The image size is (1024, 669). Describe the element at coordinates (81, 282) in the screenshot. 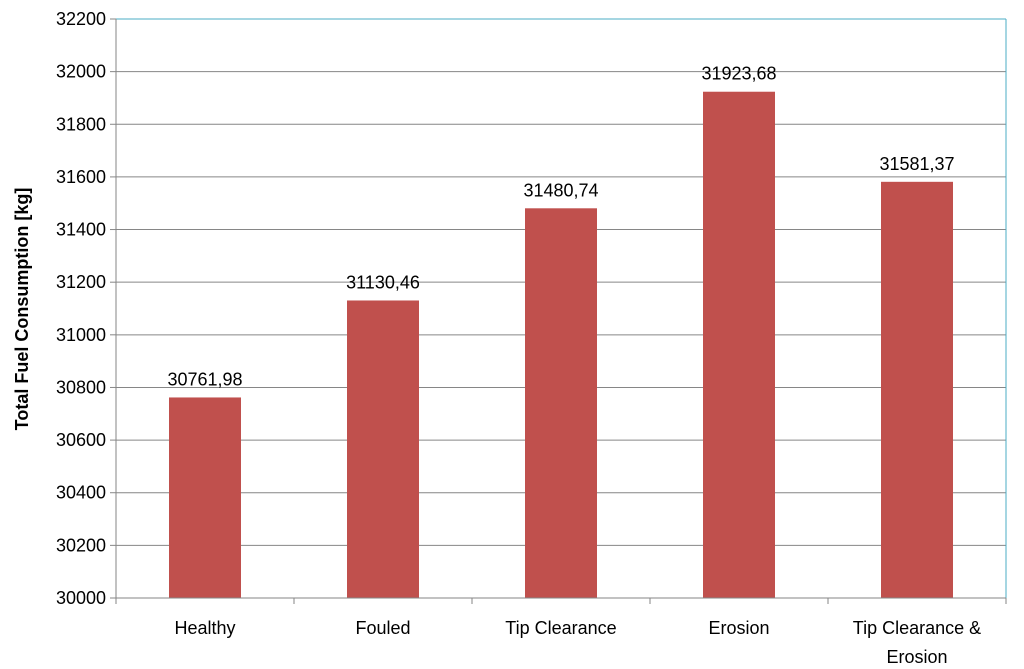

I see `y-tick-label: 31200` at that location.